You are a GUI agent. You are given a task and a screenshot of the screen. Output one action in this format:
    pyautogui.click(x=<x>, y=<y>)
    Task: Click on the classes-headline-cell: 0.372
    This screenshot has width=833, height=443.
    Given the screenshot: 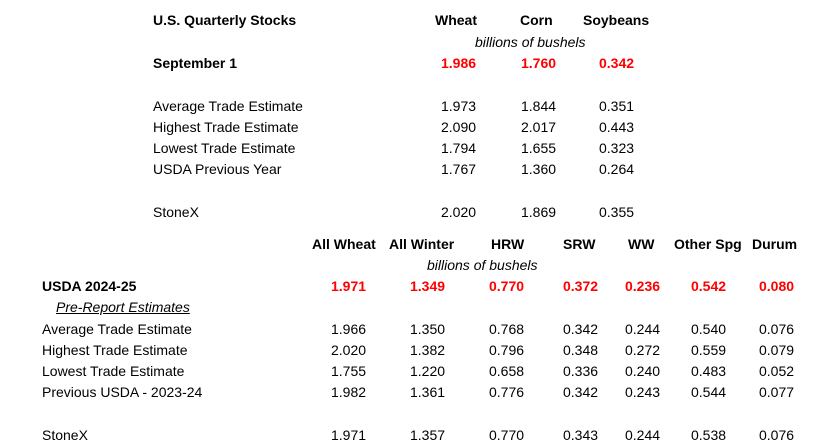 What is the action you would take?
    pyautogui.click(x=581, y=286)
    